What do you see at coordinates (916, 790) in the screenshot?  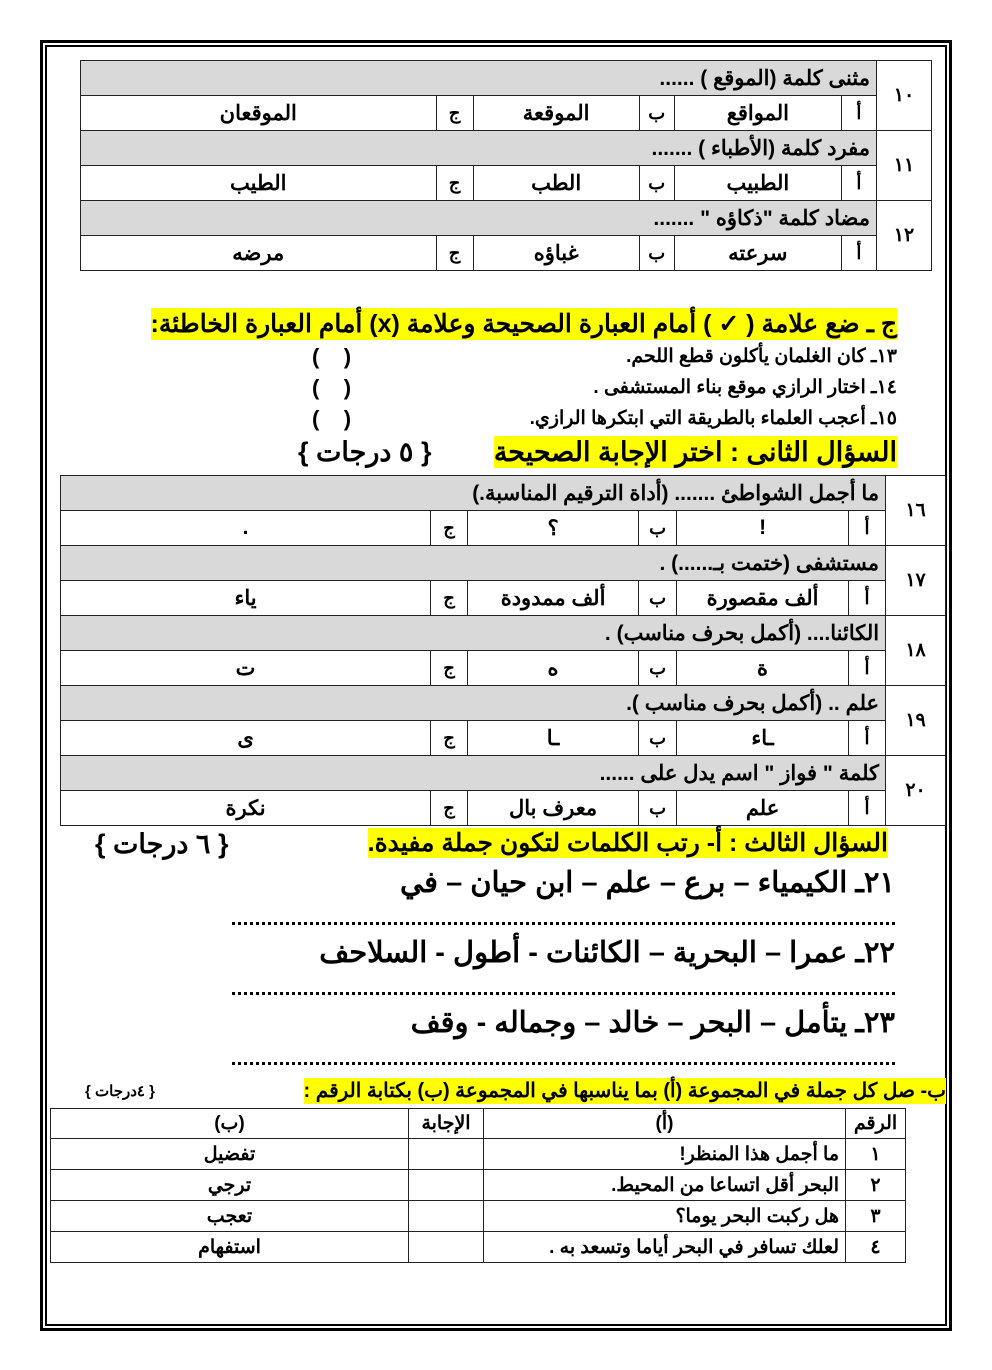 I see `question-number: ٢٠` at bounding box center [916, 790].